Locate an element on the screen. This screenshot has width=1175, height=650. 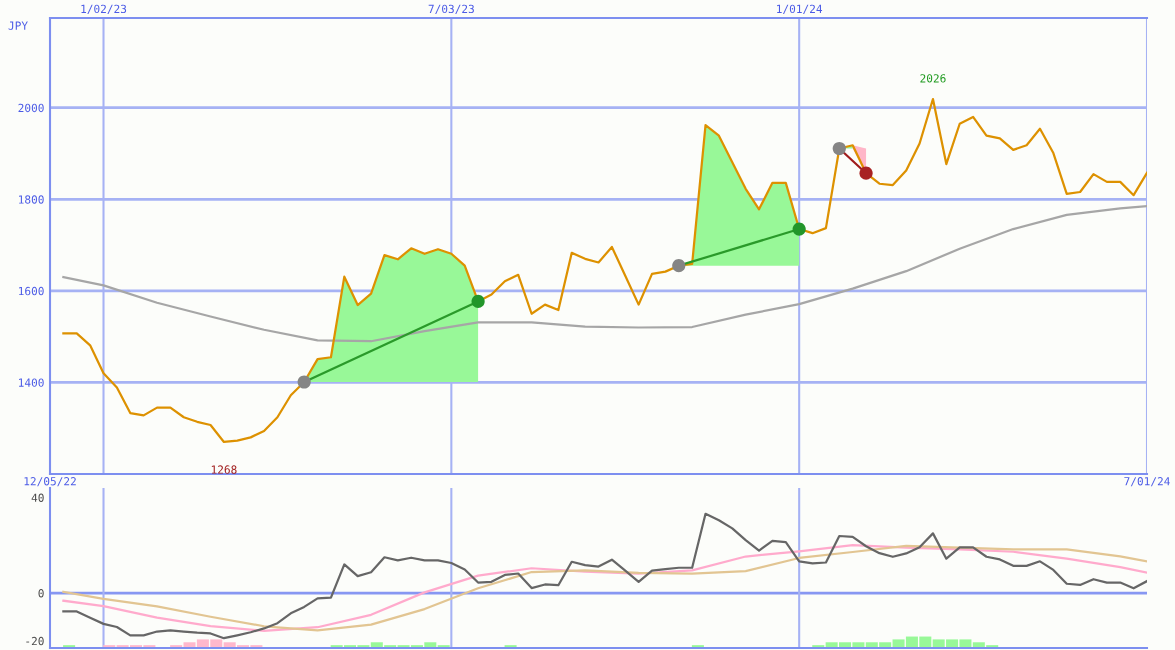
y-tick-label: 2000 is located at coordinates (31, 108).